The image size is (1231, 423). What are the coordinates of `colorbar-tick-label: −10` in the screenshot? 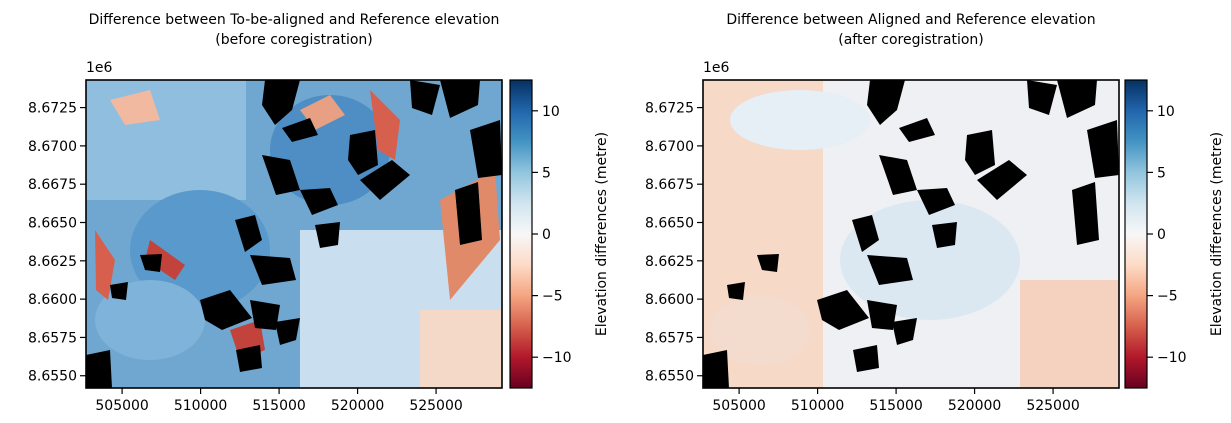 It's located at (557, 358).